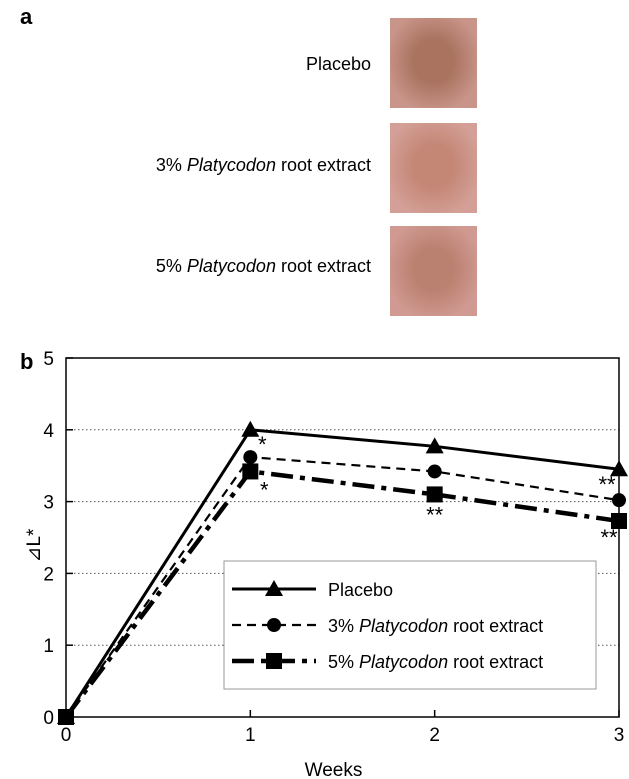 The width and height of the screenshot is (629, 779). I want to click on legend-label: Placebo, so click(360, 590).